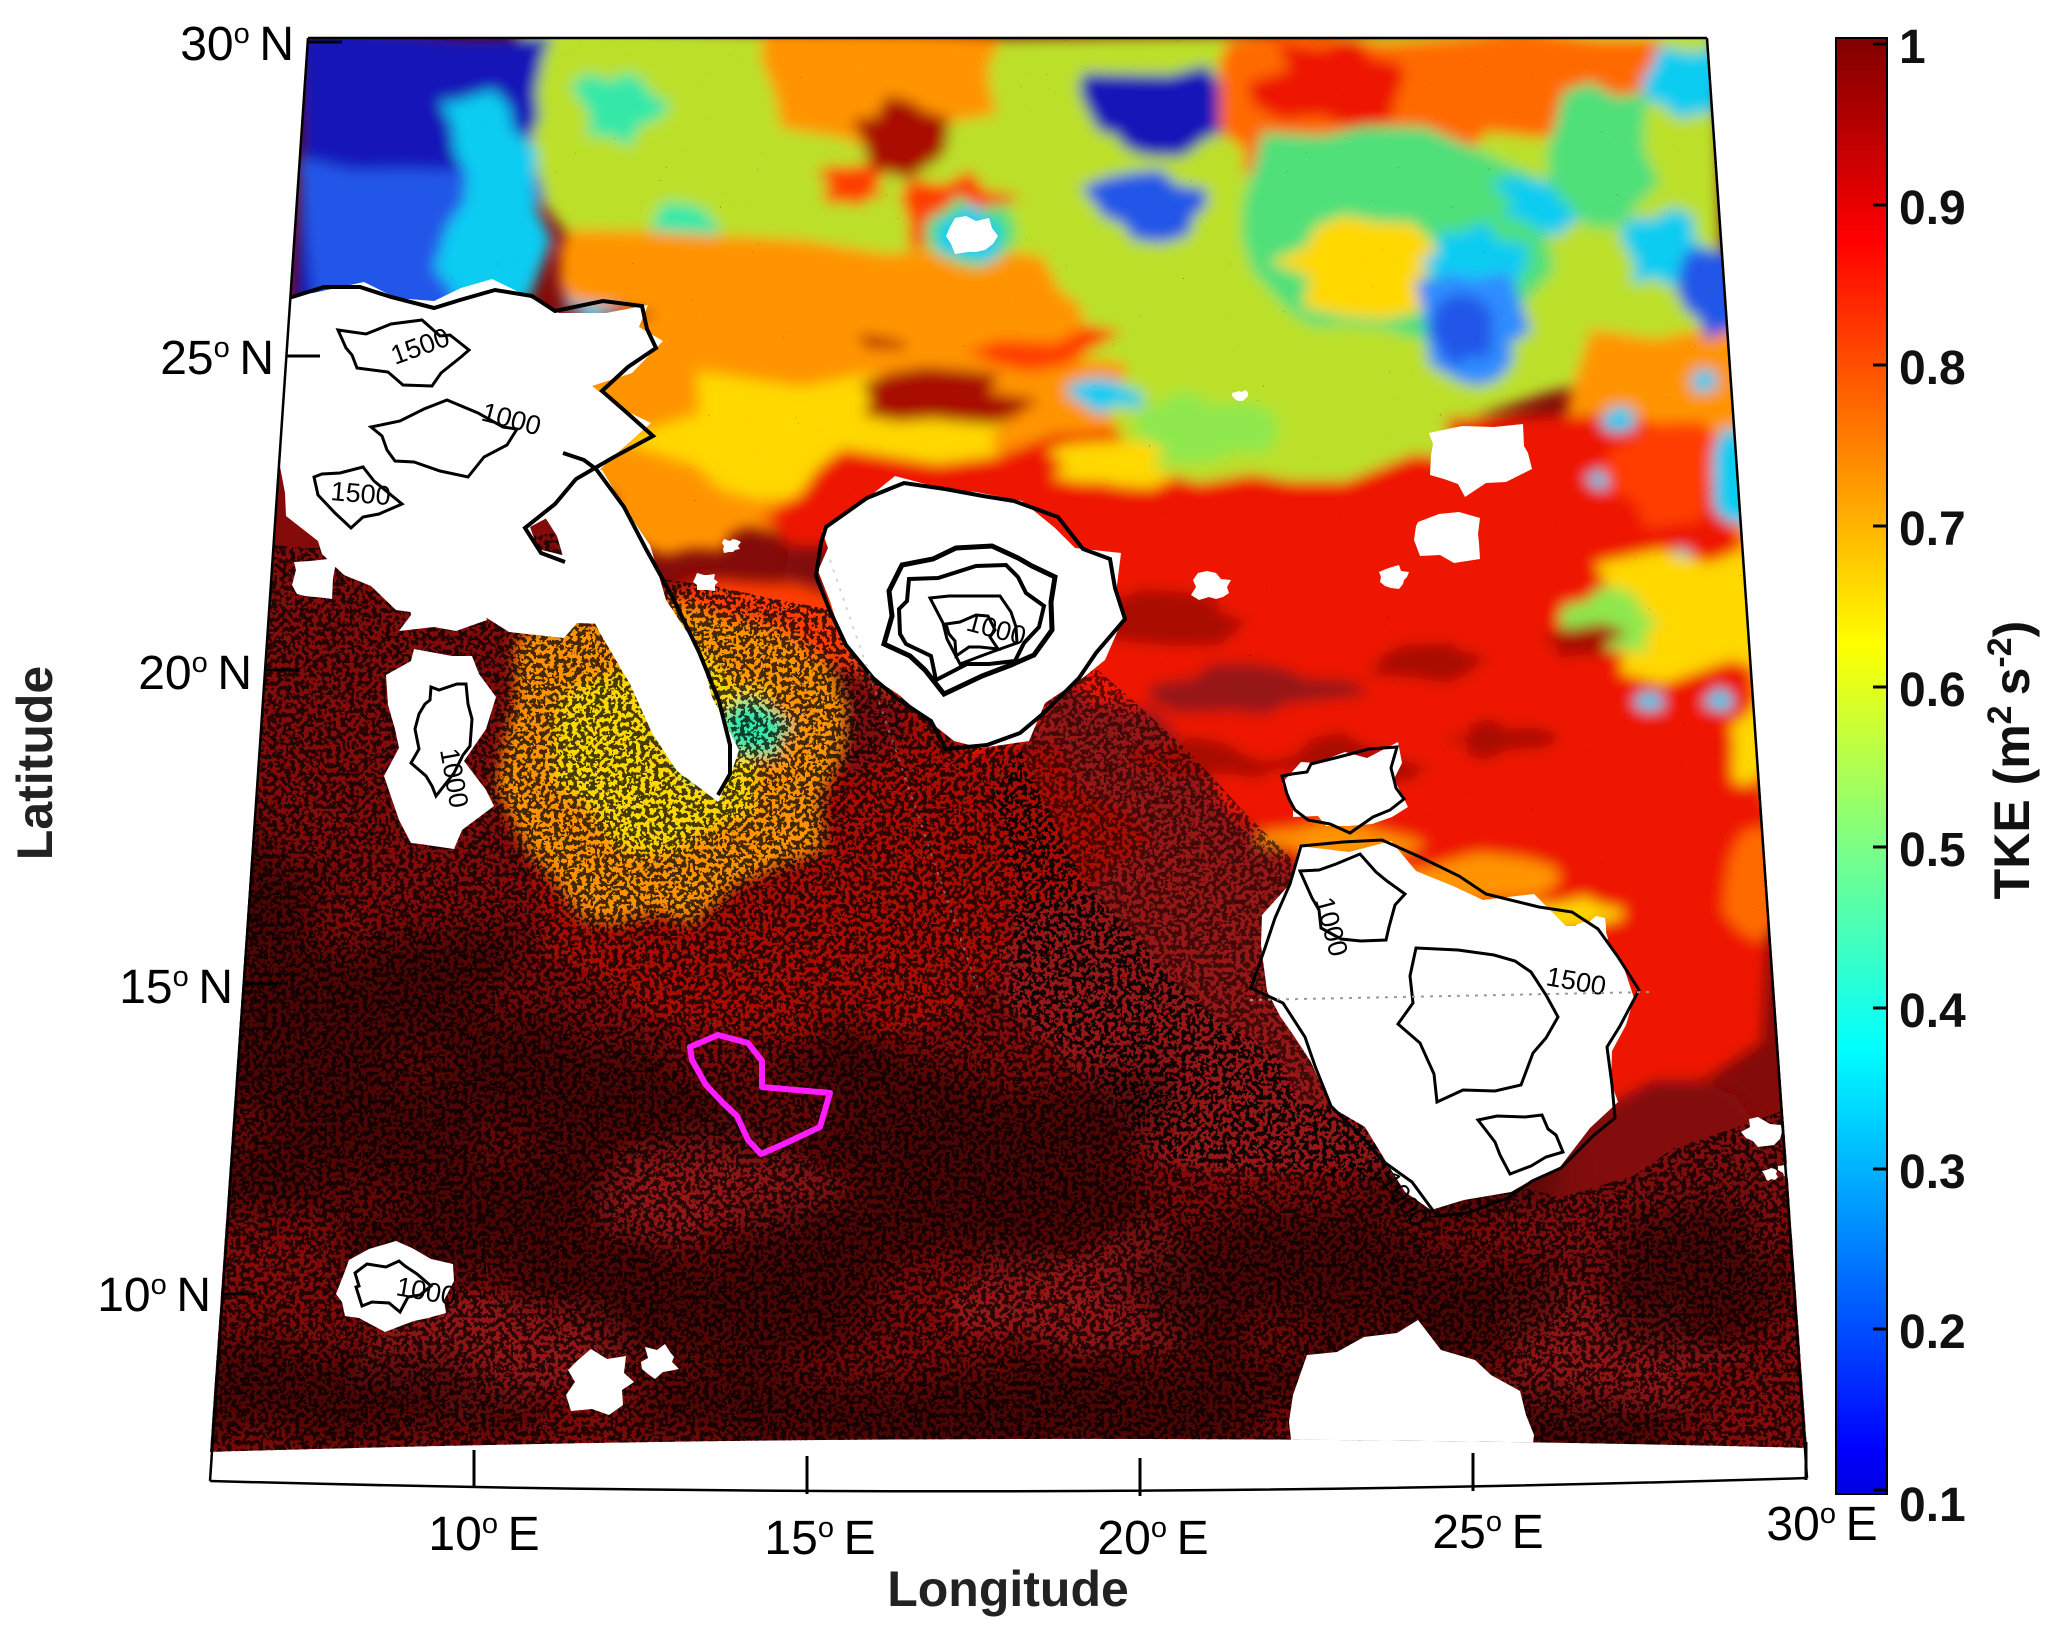 The height and width of the screenshot is (1648, 2067). I want to click on svg-text: 0.7, so click(1932, 529).